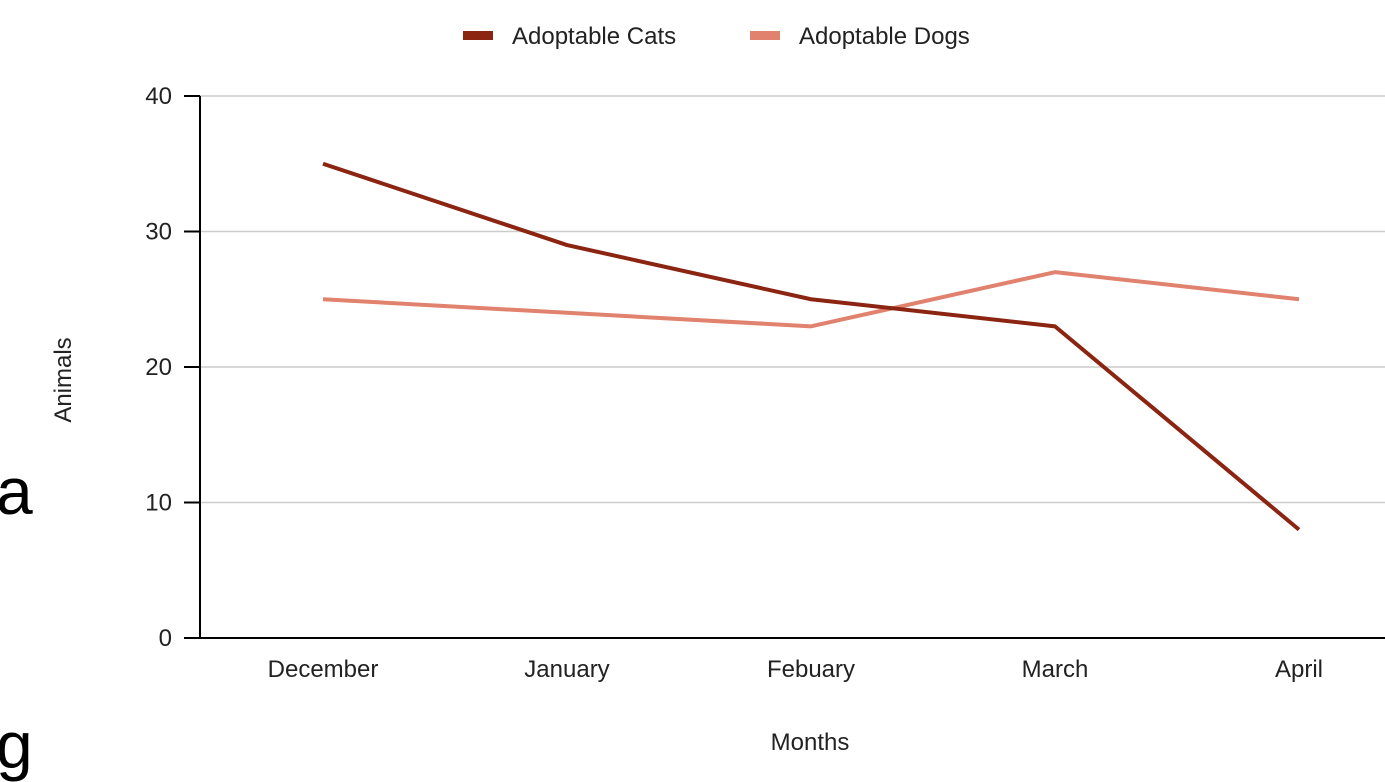 The image size is (1385, 782). I want to click on x-axis-ticks: December January Febuary March April, so click(795, 669).